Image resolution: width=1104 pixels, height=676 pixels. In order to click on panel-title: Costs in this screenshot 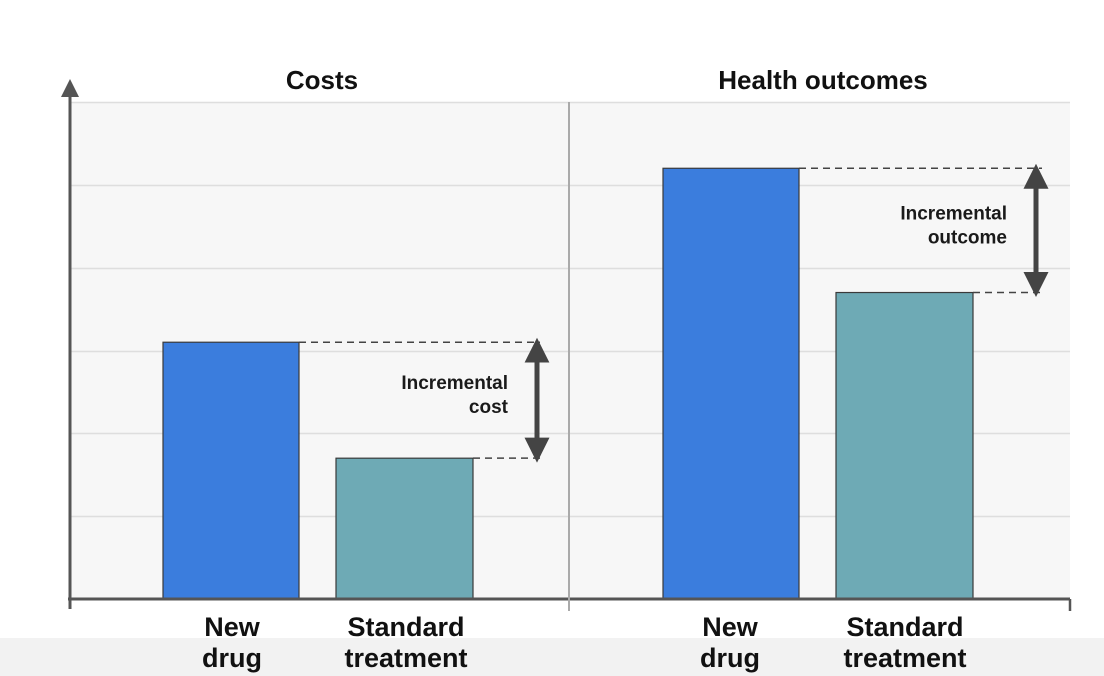, I will do `click(322, 80)`.